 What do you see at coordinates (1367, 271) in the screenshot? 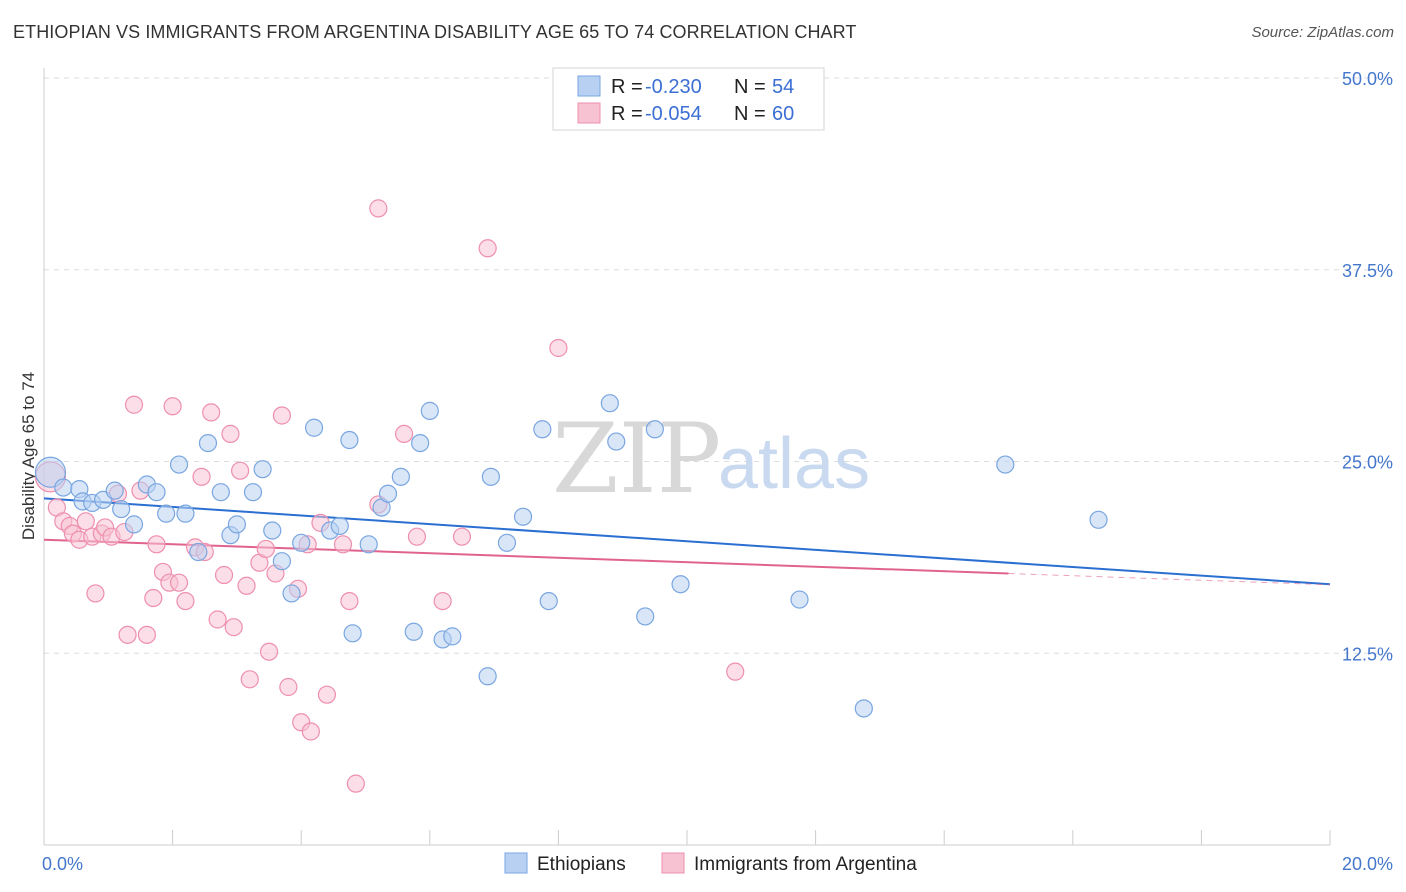
I see `y-tick-label-2: 37.5%` at bounding box center [1367, 271].